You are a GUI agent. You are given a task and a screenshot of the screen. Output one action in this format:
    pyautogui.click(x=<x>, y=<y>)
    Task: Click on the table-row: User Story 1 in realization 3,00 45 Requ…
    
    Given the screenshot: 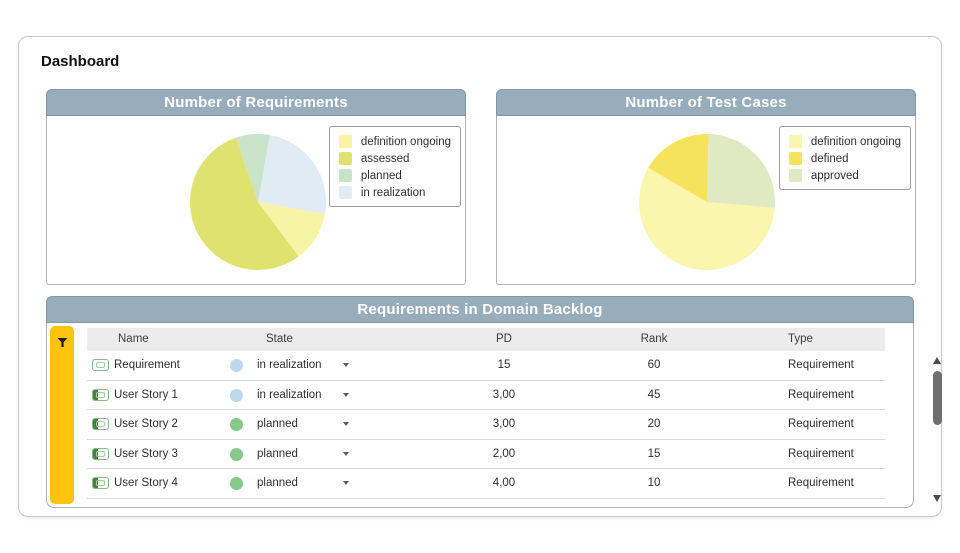 What is the action you would take?
    pyautogui.click(x=486, y=396)
    